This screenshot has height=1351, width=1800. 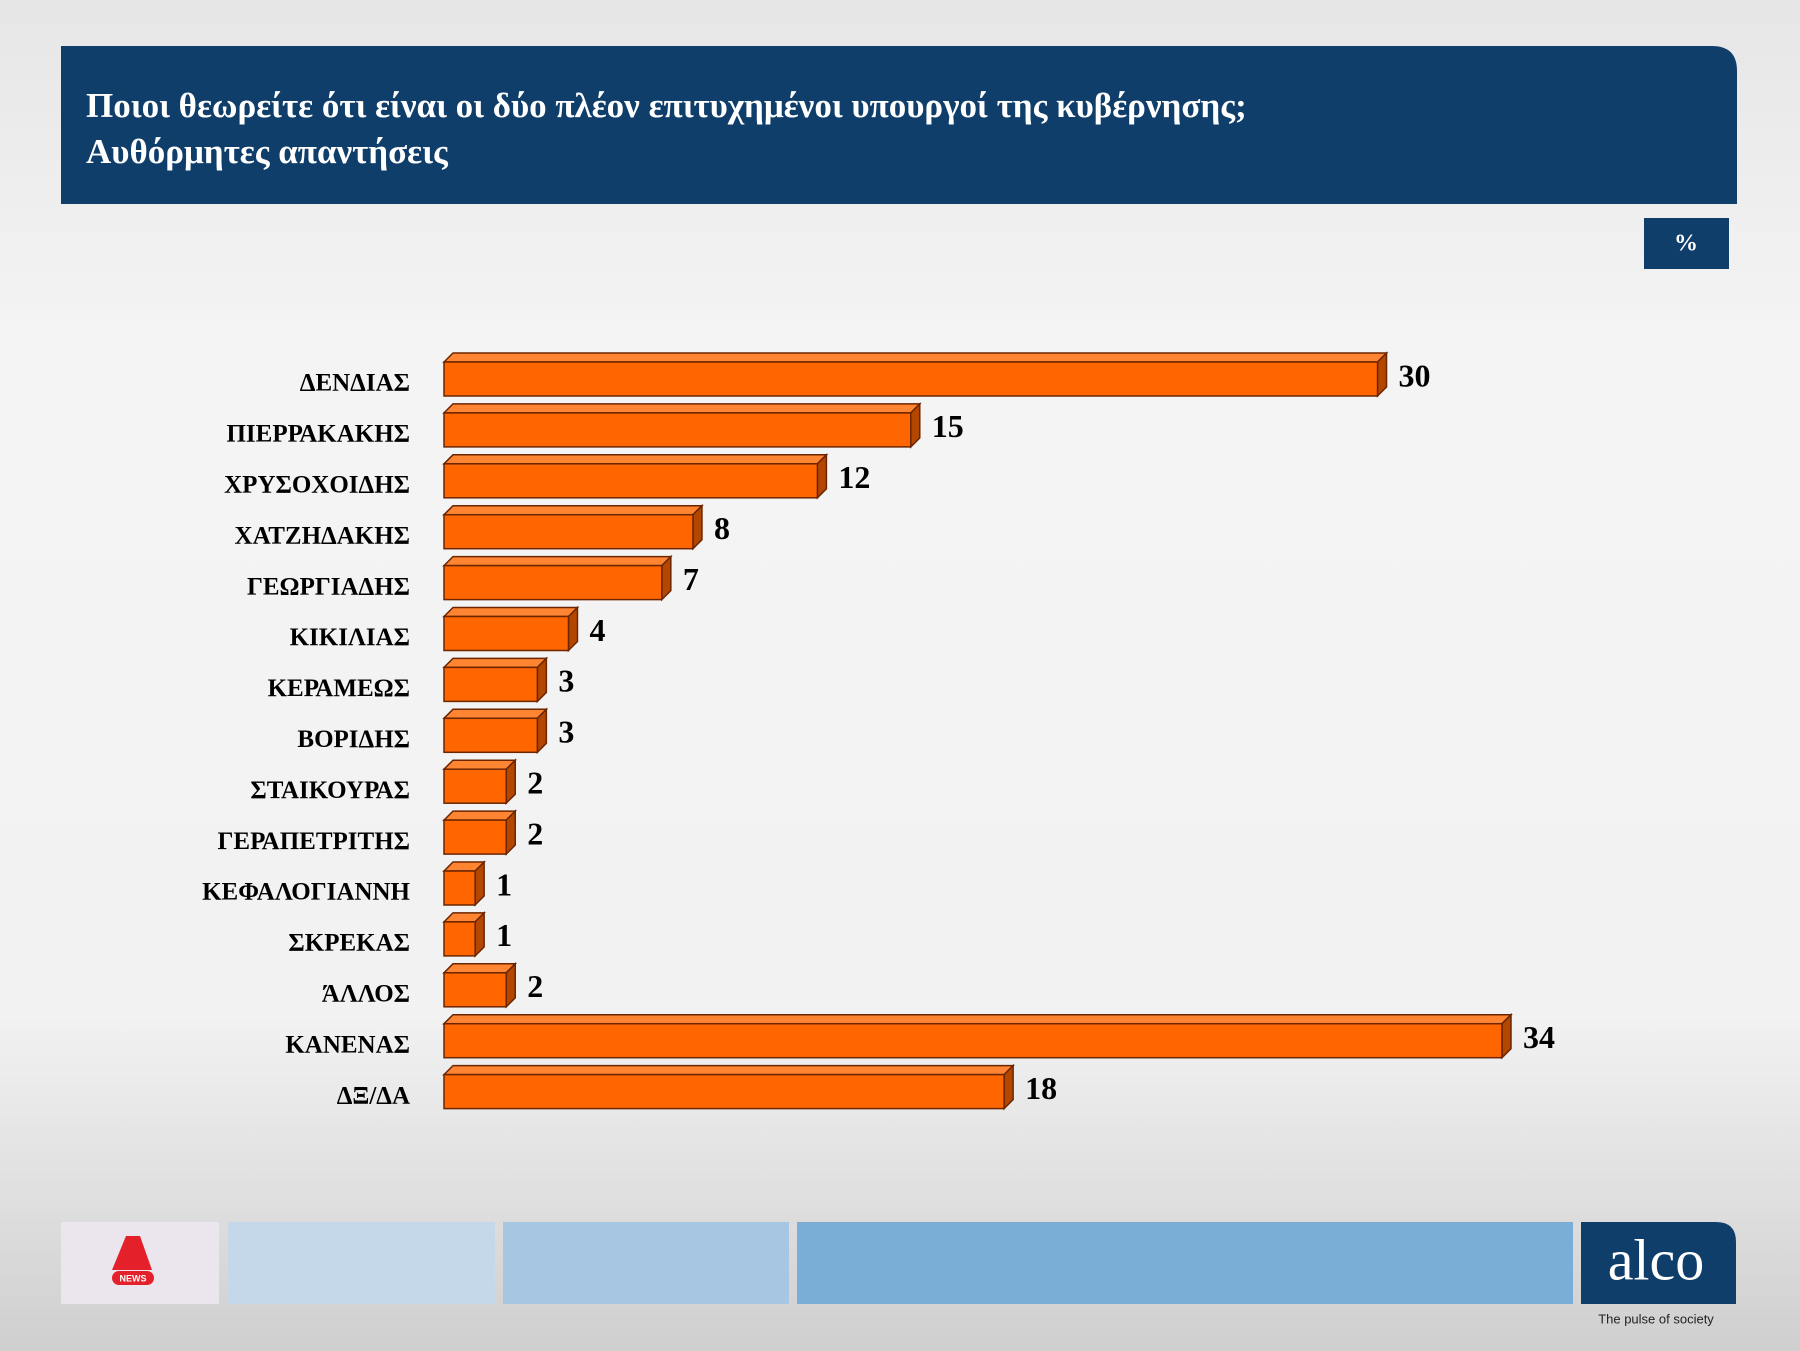 What do you see at coordinates (597, 630) in the screenshot?
I see `value-label: 4` at bounding box center [597, 630].